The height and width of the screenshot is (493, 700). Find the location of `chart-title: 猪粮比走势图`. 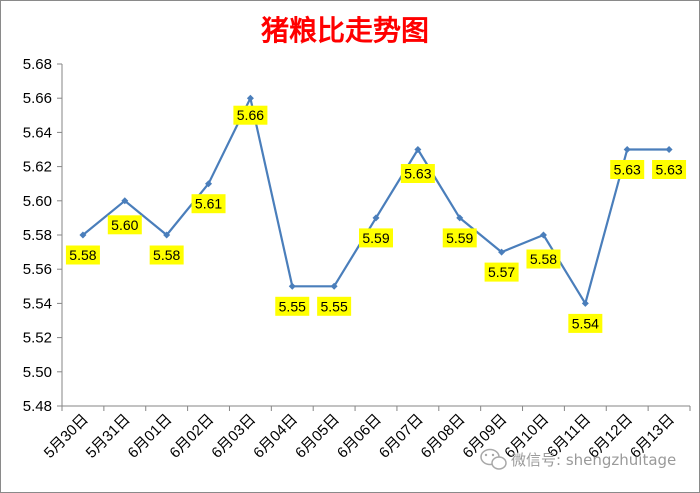

chart-title: 猪粮比走势图 is located at coordinates (345, 30).